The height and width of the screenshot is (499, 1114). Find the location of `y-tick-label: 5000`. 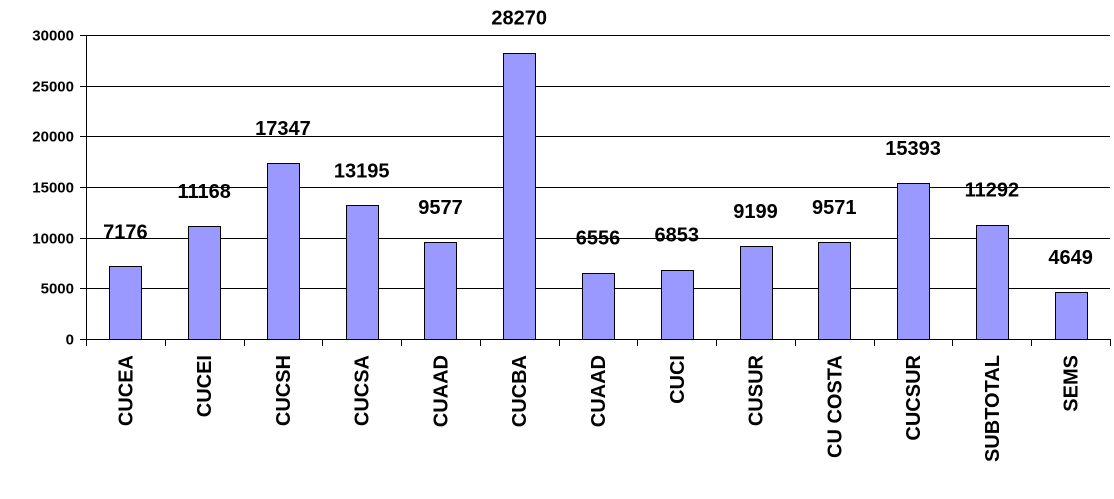

y-tick-label: 5000 is located at coordinates (57, 289).